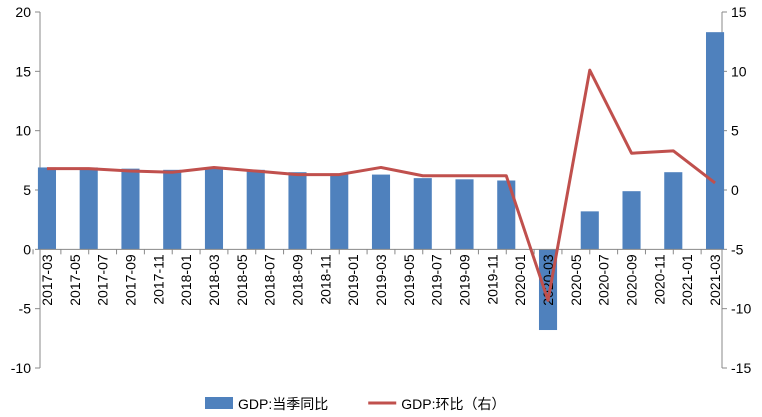 This screenshot has width=762, height=417. What do you see at coordinates (409, 280) in the screenshot?
I see `x-tick-label: 2019-05` at bounding box center [409, 280].